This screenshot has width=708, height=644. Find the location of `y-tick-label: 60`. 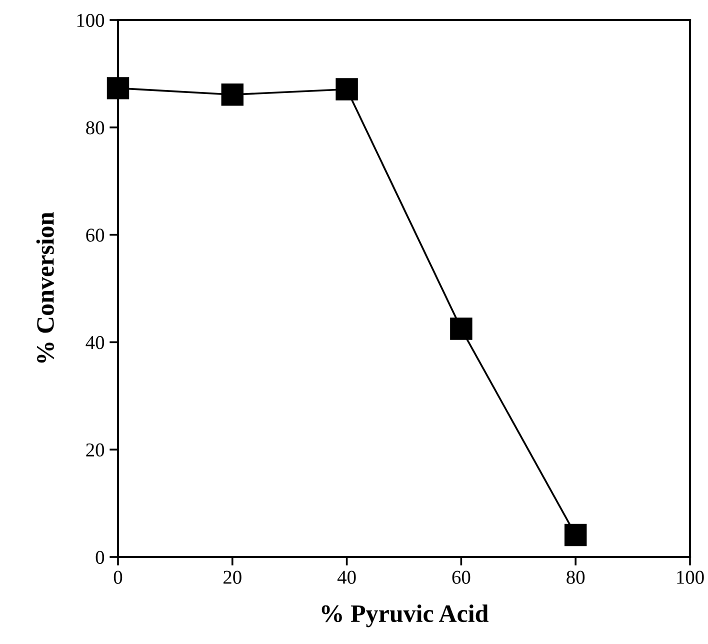

y-tick-label: 60 is located at coordinates (95, 235).